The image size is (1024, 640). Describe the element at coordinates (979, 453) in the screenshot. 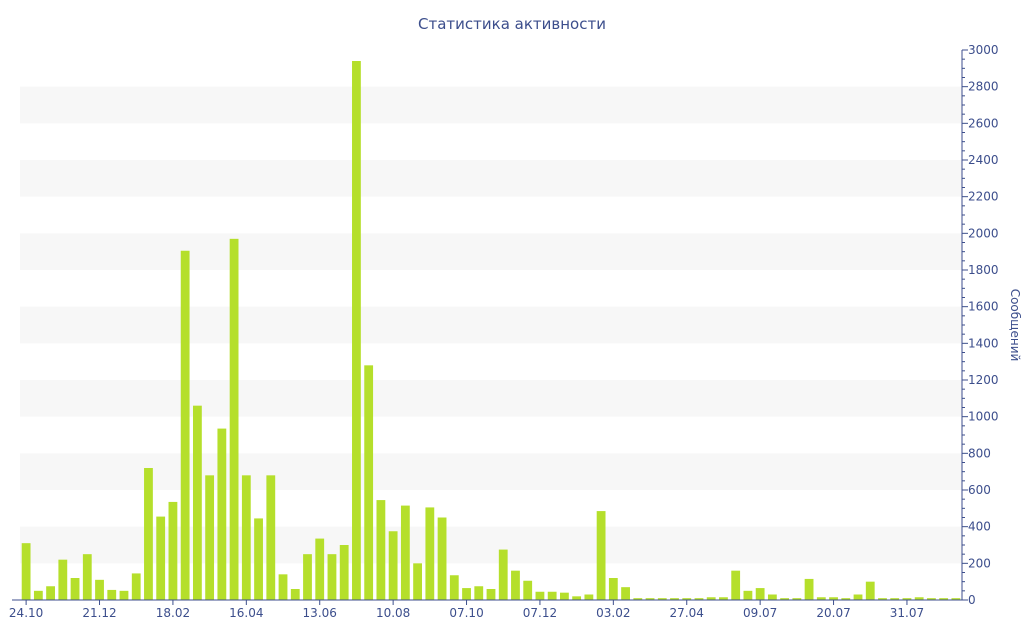

I see `y-tick-label: 800` at that location.